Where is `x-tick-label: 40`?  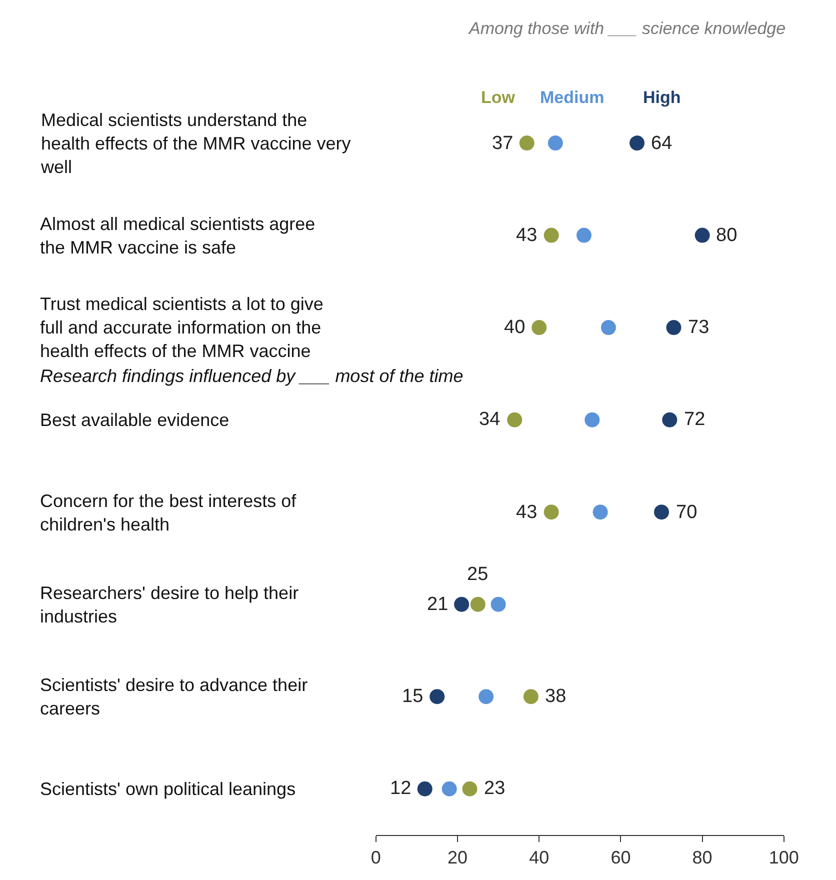 x-tick-label: 40 is located at coordinates (539, 858).